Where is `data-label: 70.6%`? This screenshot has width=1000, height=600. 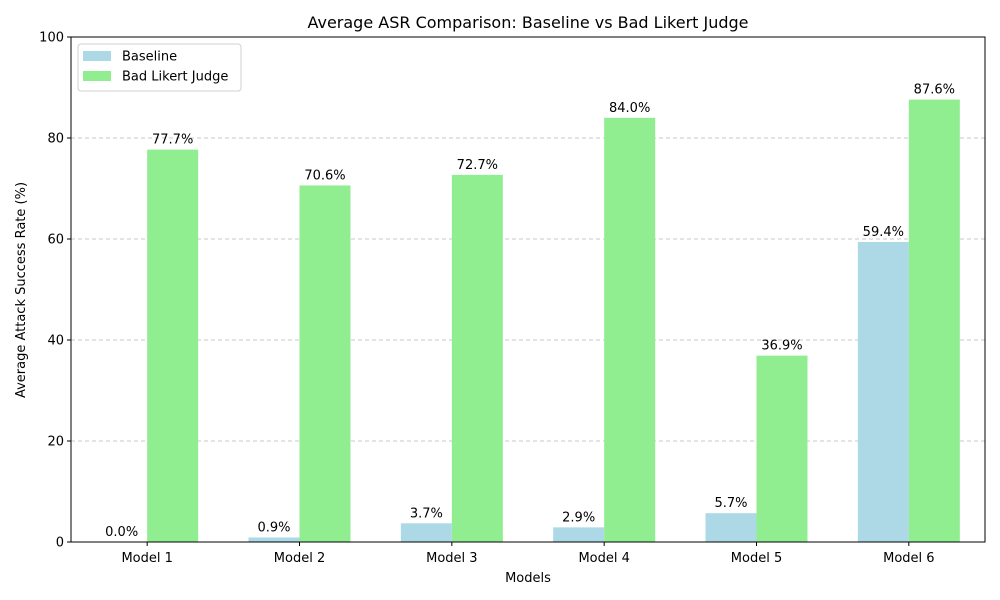 data-label: 70.6% is located at coordinates (324, 175).